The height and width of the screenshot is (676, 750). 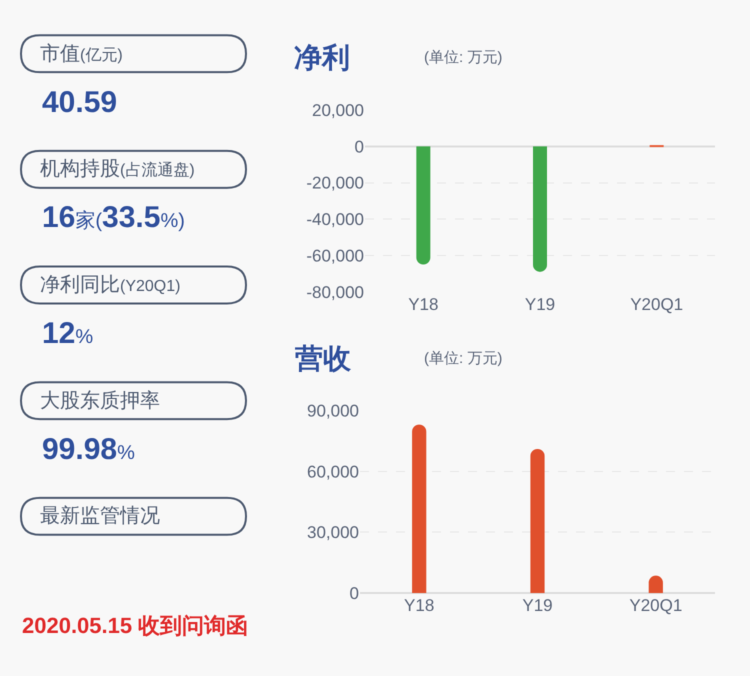 I want to click on chart-title: 营收, so click(x=323, y=358).